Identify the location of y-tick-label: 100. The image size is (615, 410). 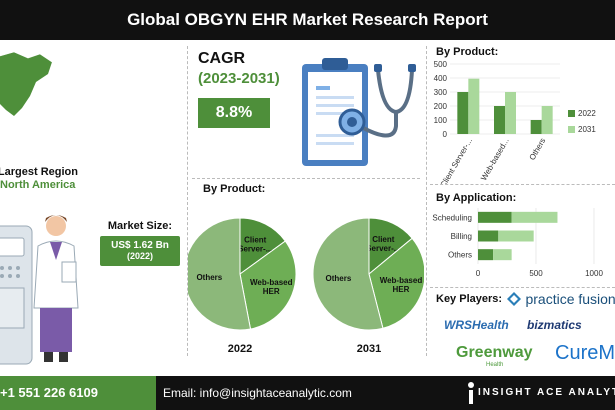
(441, 120).